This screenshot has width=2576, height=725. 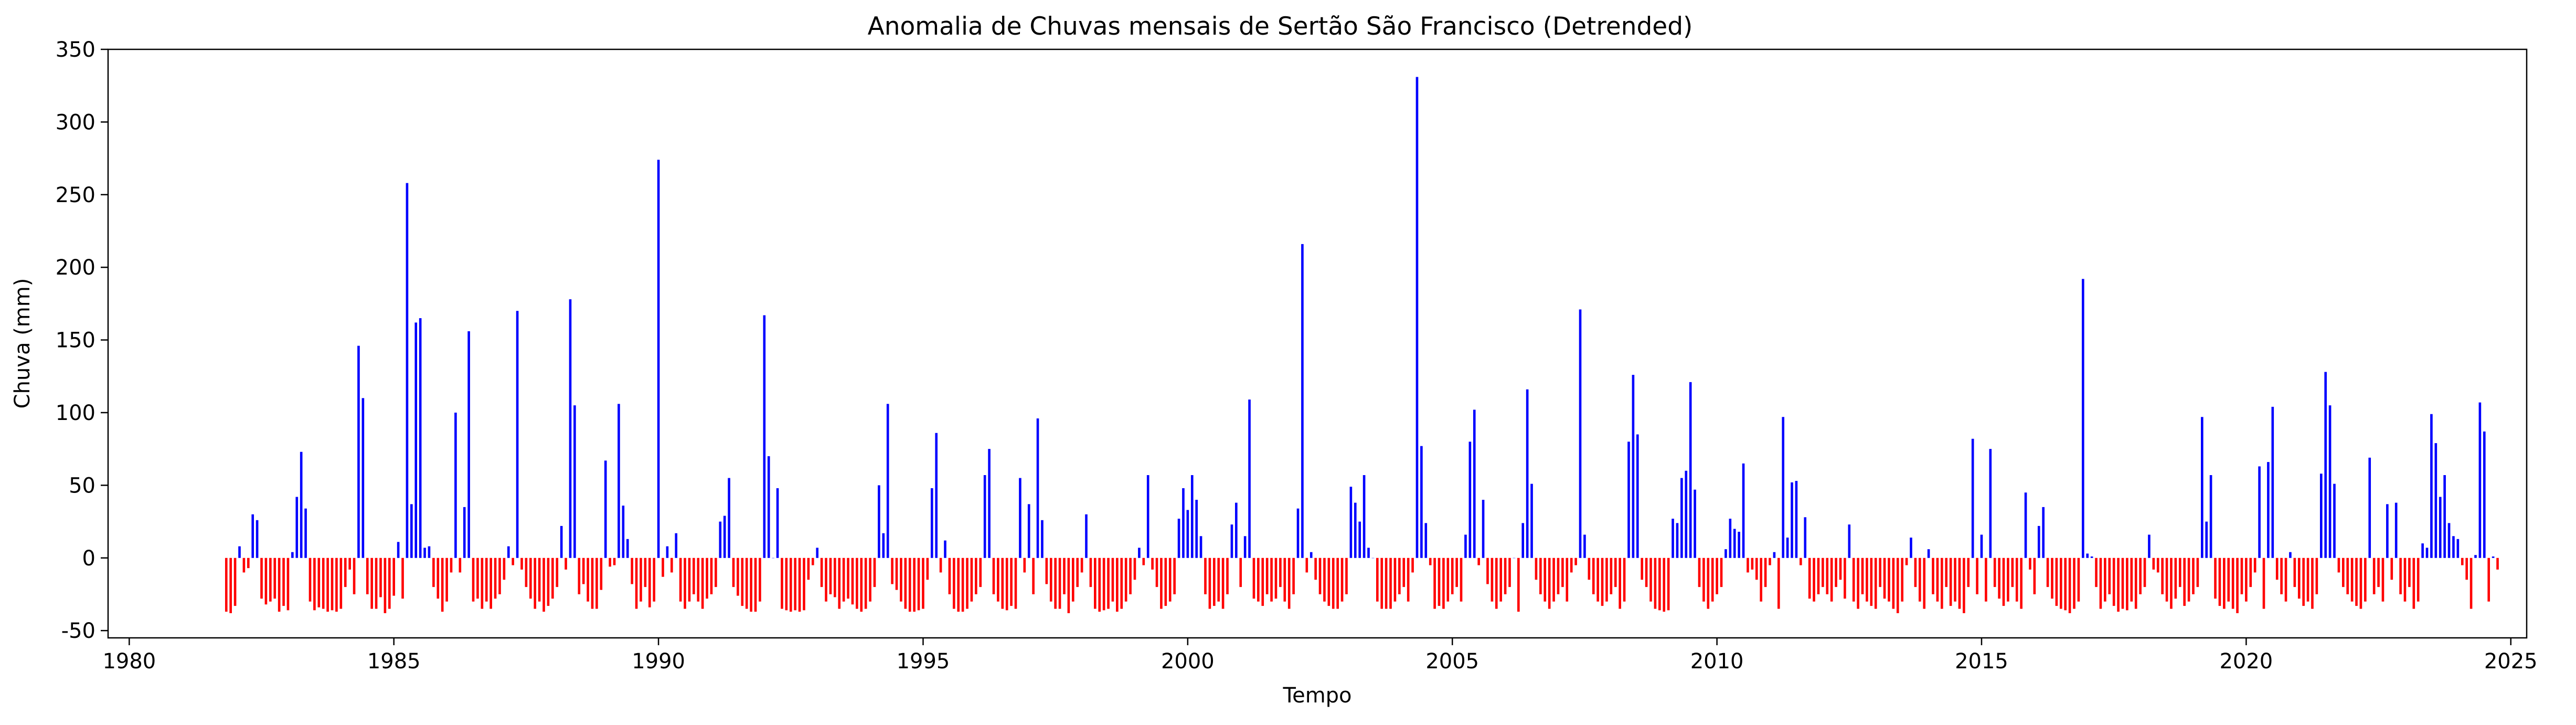 I want to click on x-tick-label: 2010, so click(x=1717, y=661).